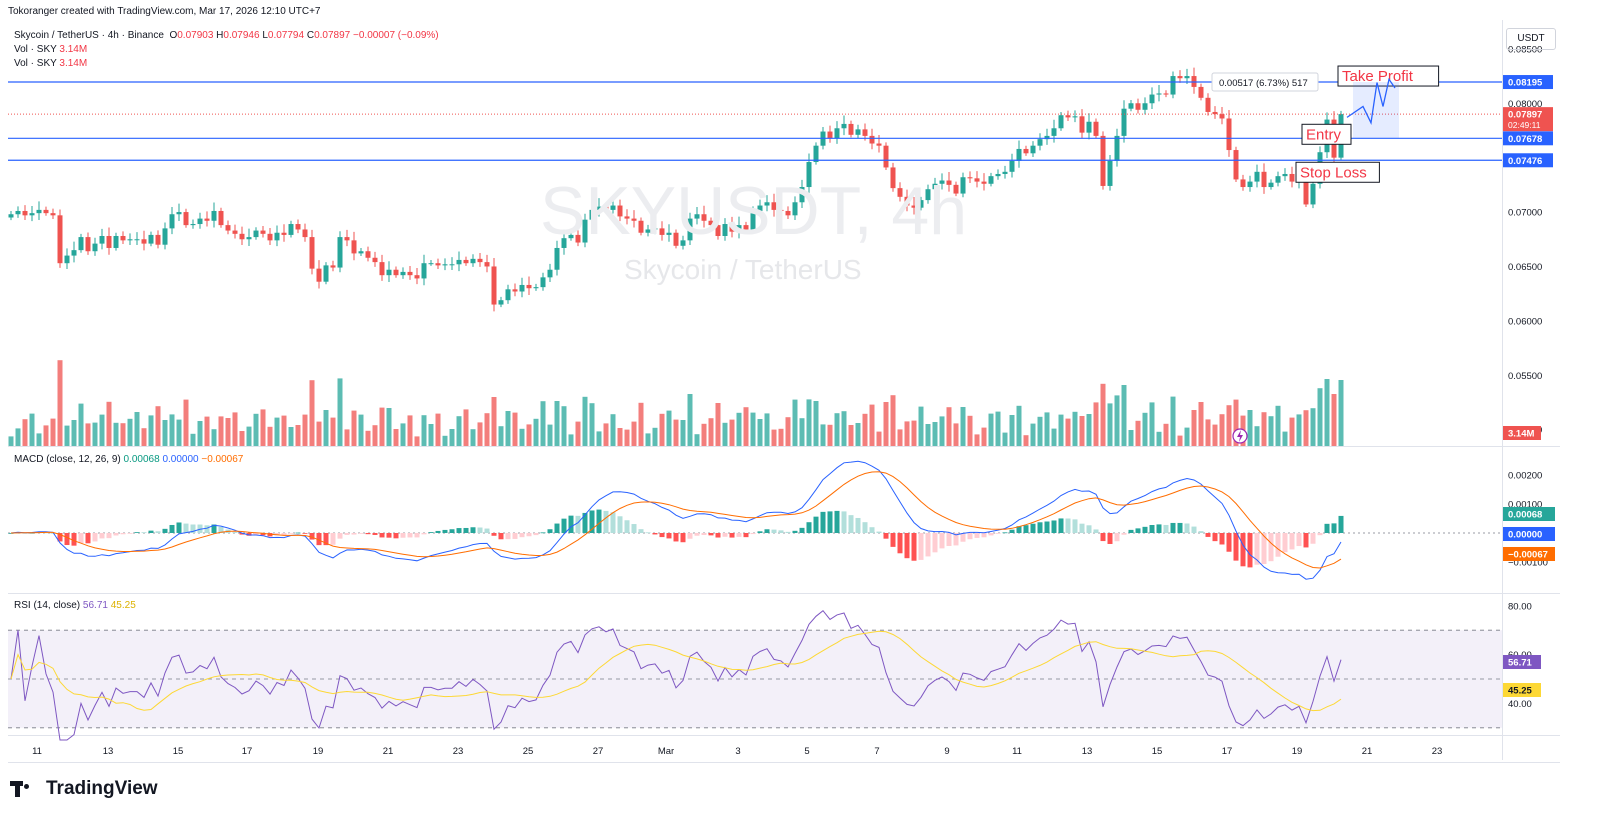 The height and width of the screenshot is (832, 1600). Describe the element at coordinates (84, 789) in the screenshot. I see `tradingview-brand: TradingView` at that location.